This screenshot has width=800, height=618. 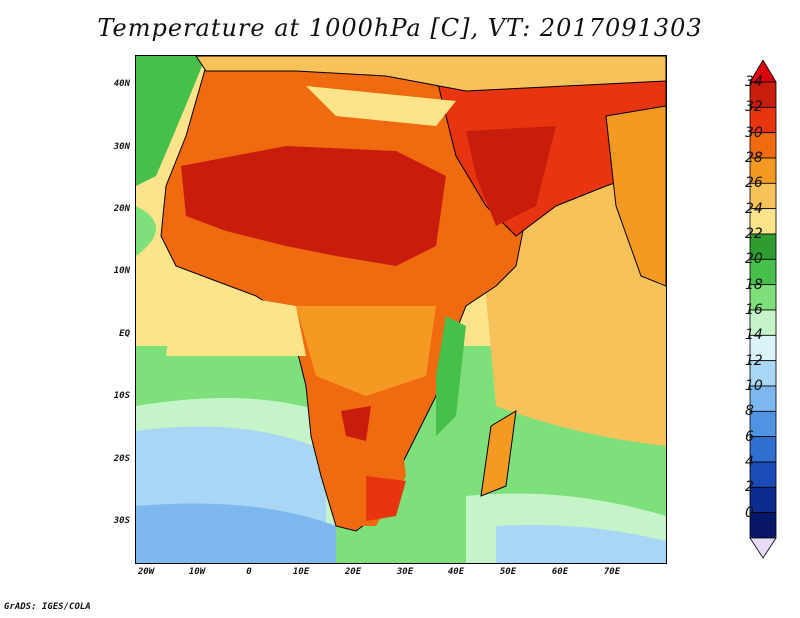 What do you see at coordinates (236, 321) in the screenshot?
I see `gulf-of-guinea` at bounding box center [236, 321].